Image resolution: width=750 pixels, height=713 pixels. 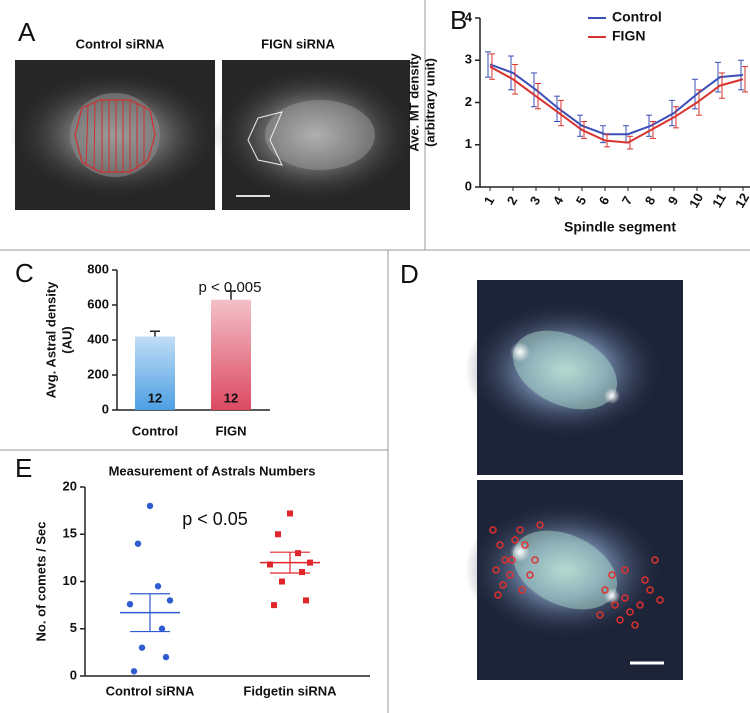 I want to click on x-tick-label: 8, so click(x=650, y=201).